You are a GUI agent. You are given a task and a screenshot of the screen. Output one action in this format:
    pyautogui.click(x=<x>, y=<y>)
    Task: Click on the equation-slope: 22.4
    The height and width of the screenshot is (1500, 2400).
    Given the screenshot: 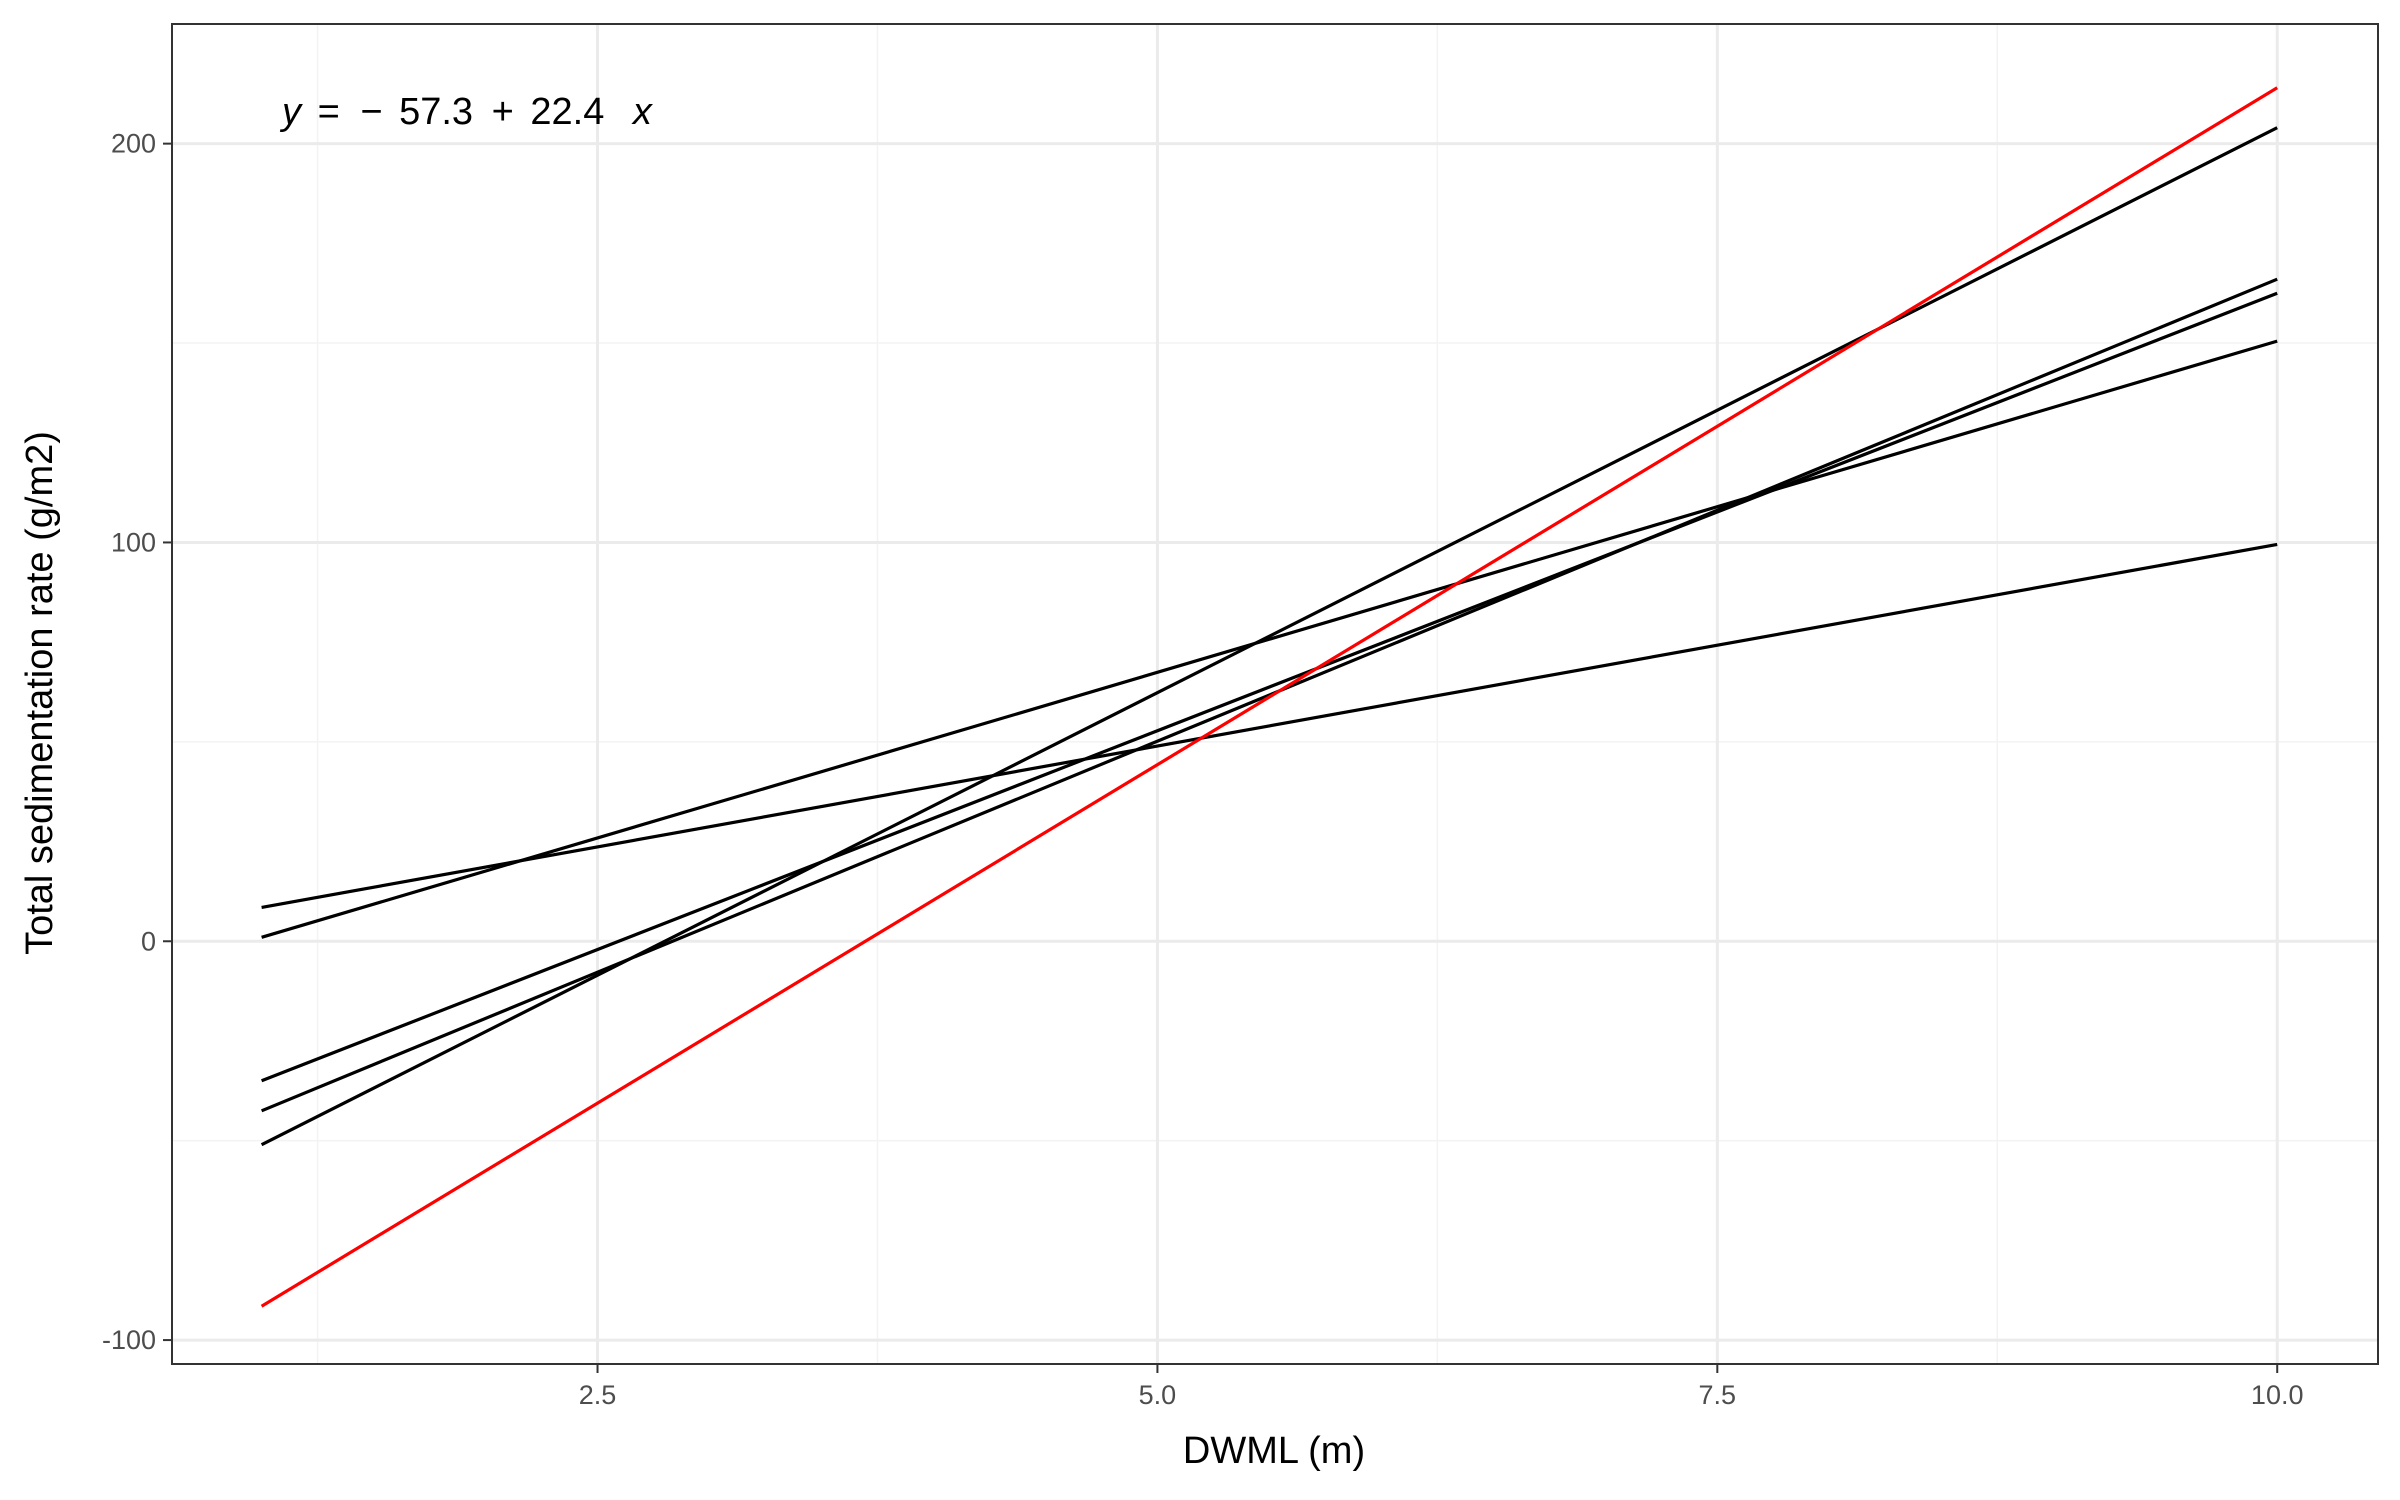 What is the action you would take?
    pyautogui.click(x=567, y=112)
    